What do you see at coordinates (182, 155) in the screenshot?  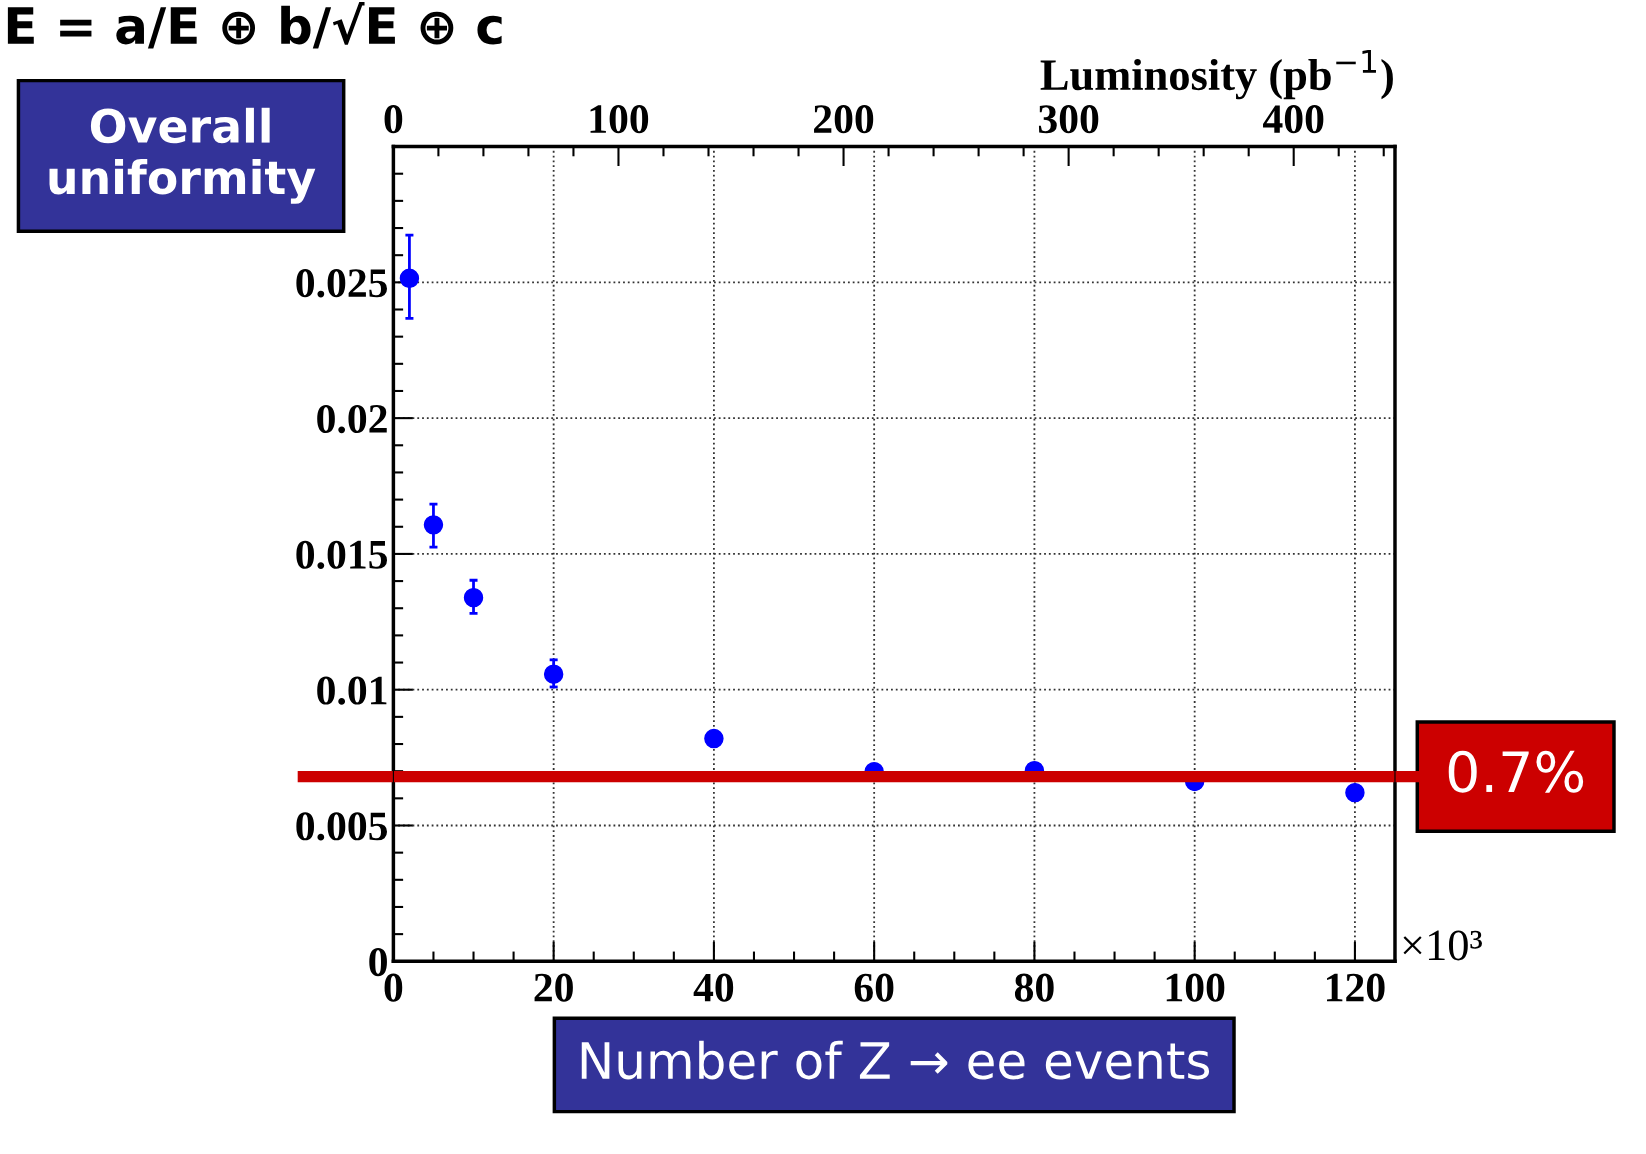 I see `text: Overall uniformity` at bounding box center [182, 155].